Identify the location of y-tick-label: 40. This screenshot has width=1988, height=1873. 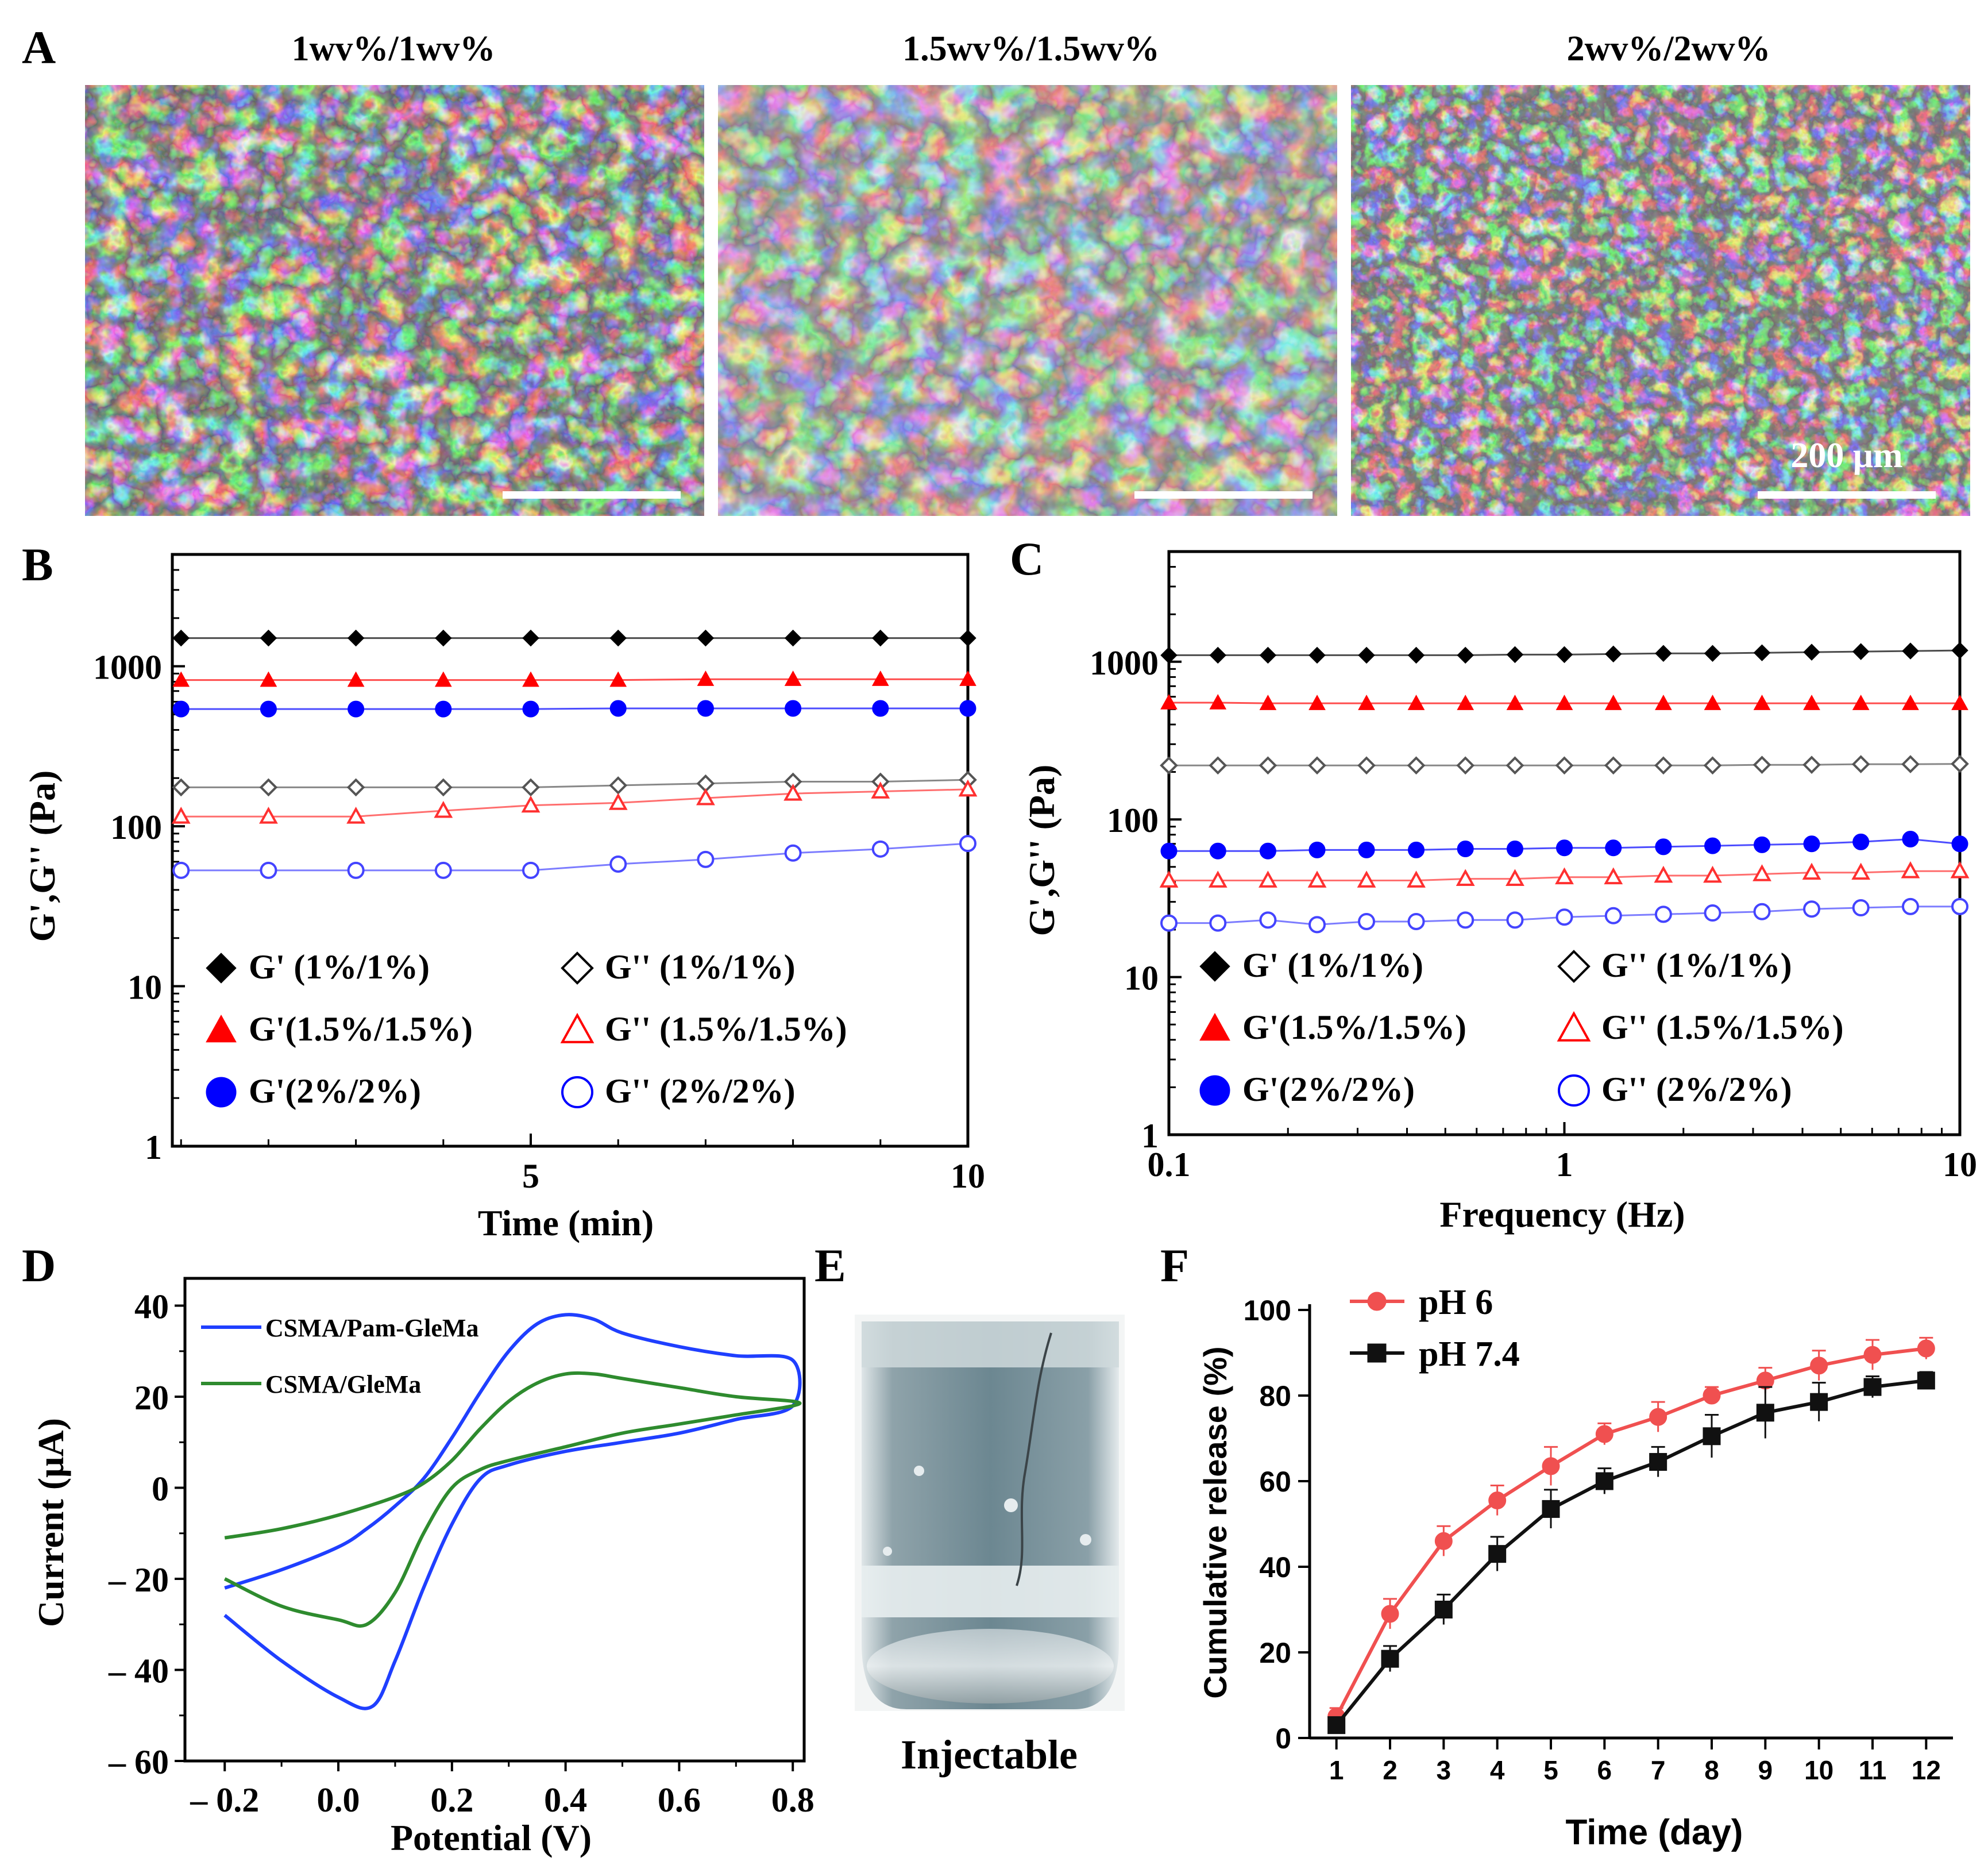
(1275, 1567).